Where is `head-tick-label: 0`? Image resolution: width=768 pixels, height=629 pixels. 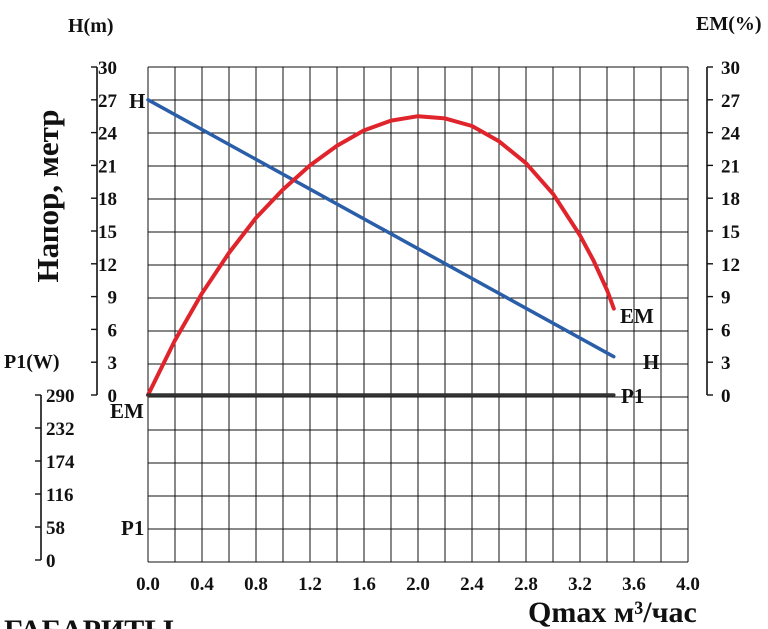
head-tick-label: 0 is located at coordinates (113, 396).